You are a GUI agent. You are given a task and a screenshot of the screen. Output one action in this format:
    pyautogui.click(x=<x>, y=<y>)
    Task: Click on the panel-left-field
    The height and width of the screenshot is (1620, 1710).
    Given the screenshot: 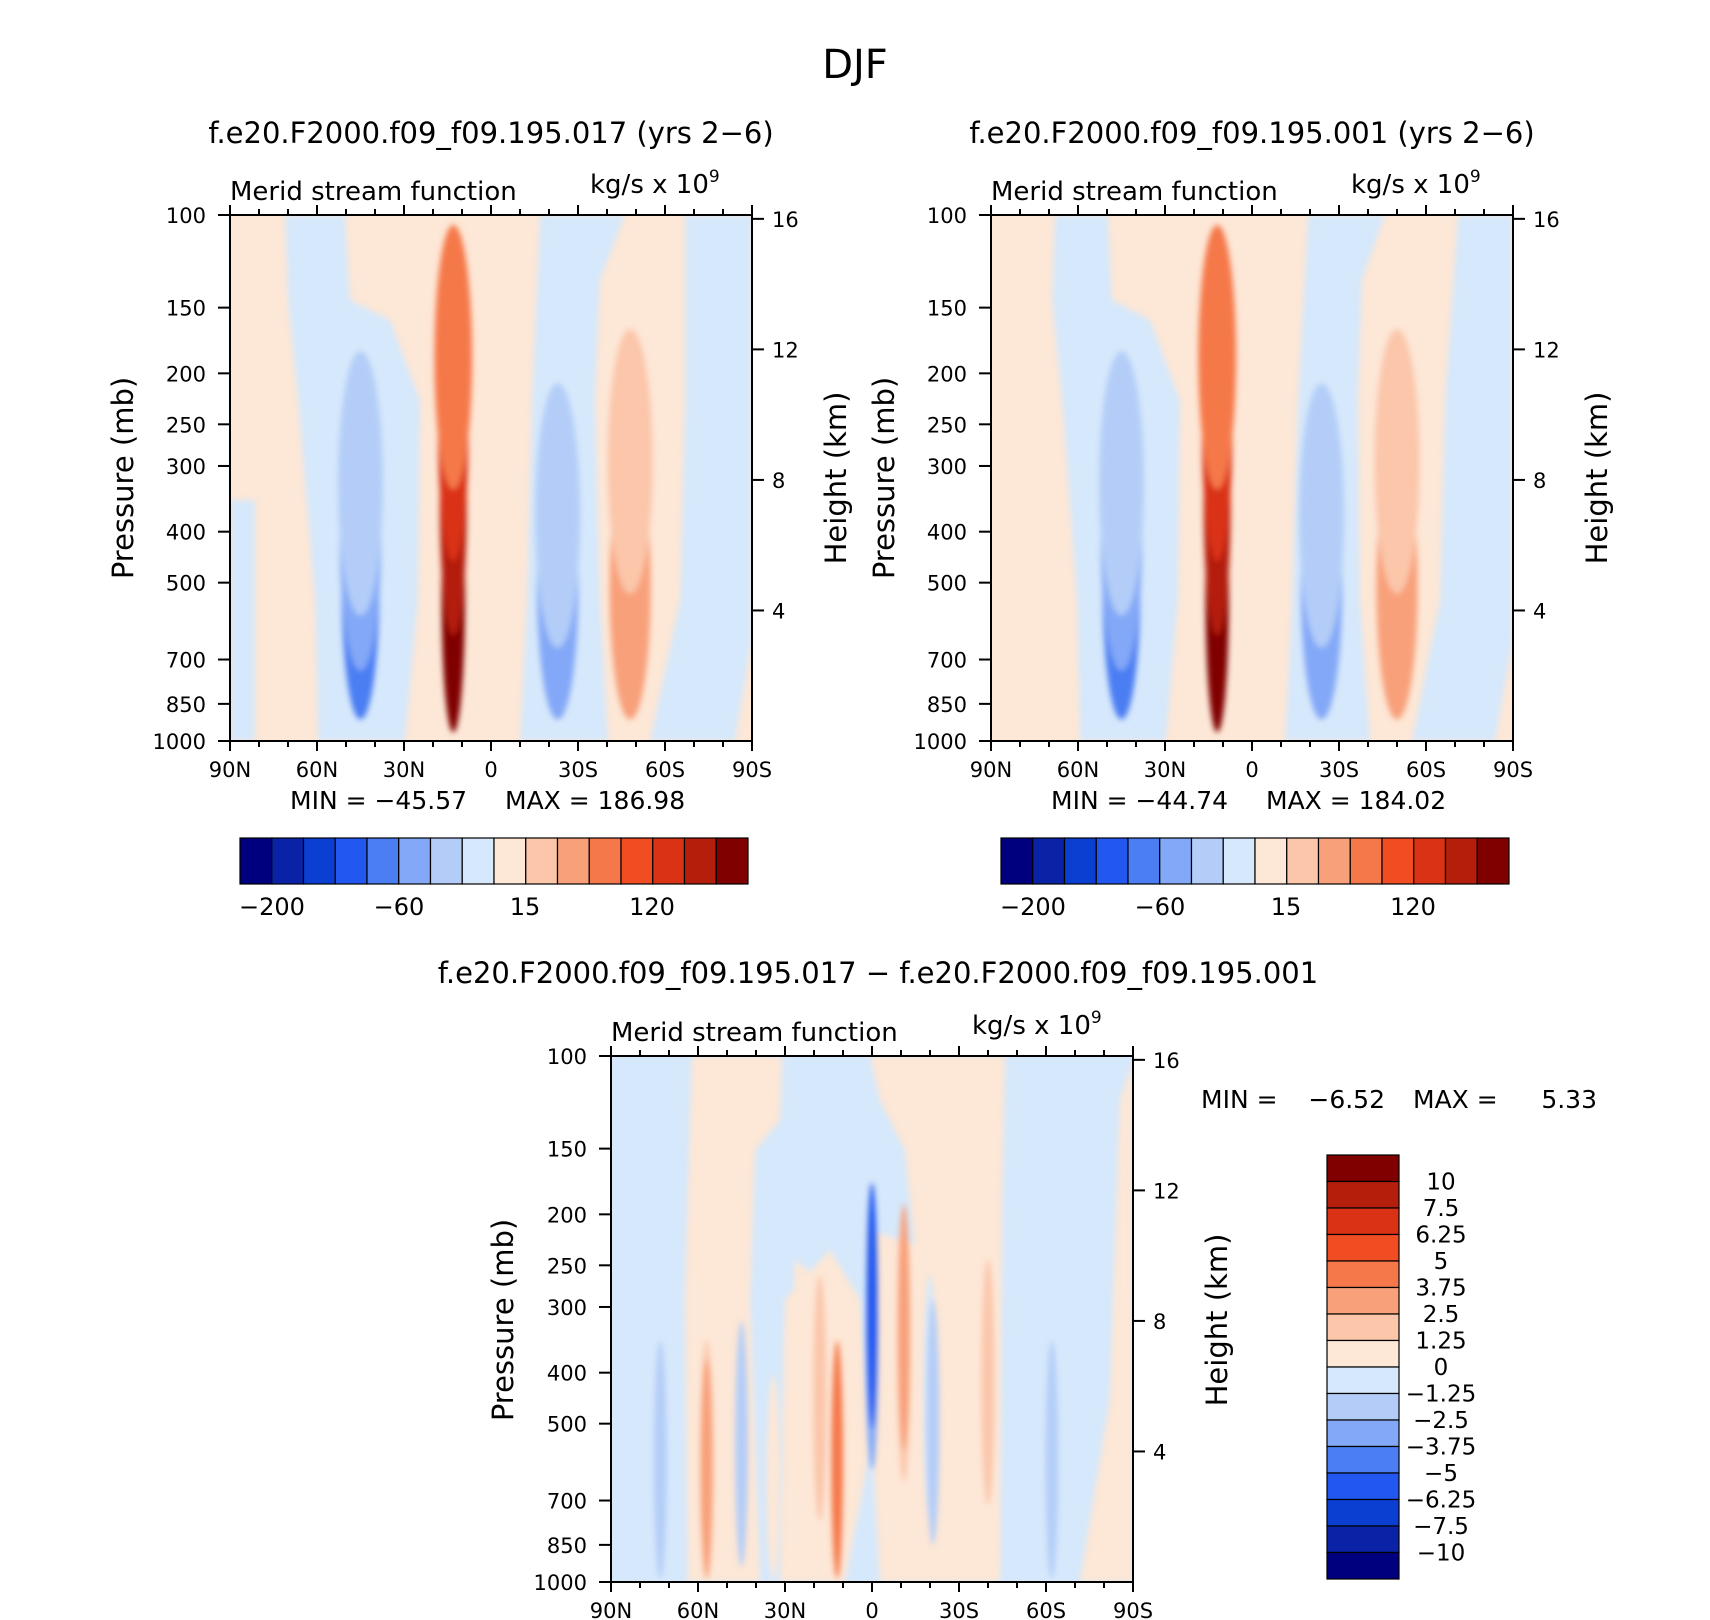 What is the action you would take?
    pyautogui.click(x=491, y=478)
    